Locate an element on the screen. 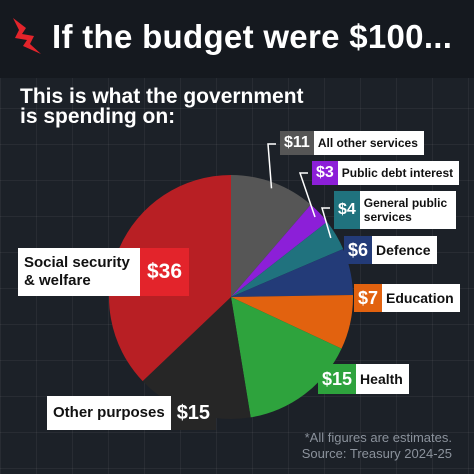 The width and height of the screenshot is (474, 474). value-other-purposes: $15 is located at coordinates (193, 413).